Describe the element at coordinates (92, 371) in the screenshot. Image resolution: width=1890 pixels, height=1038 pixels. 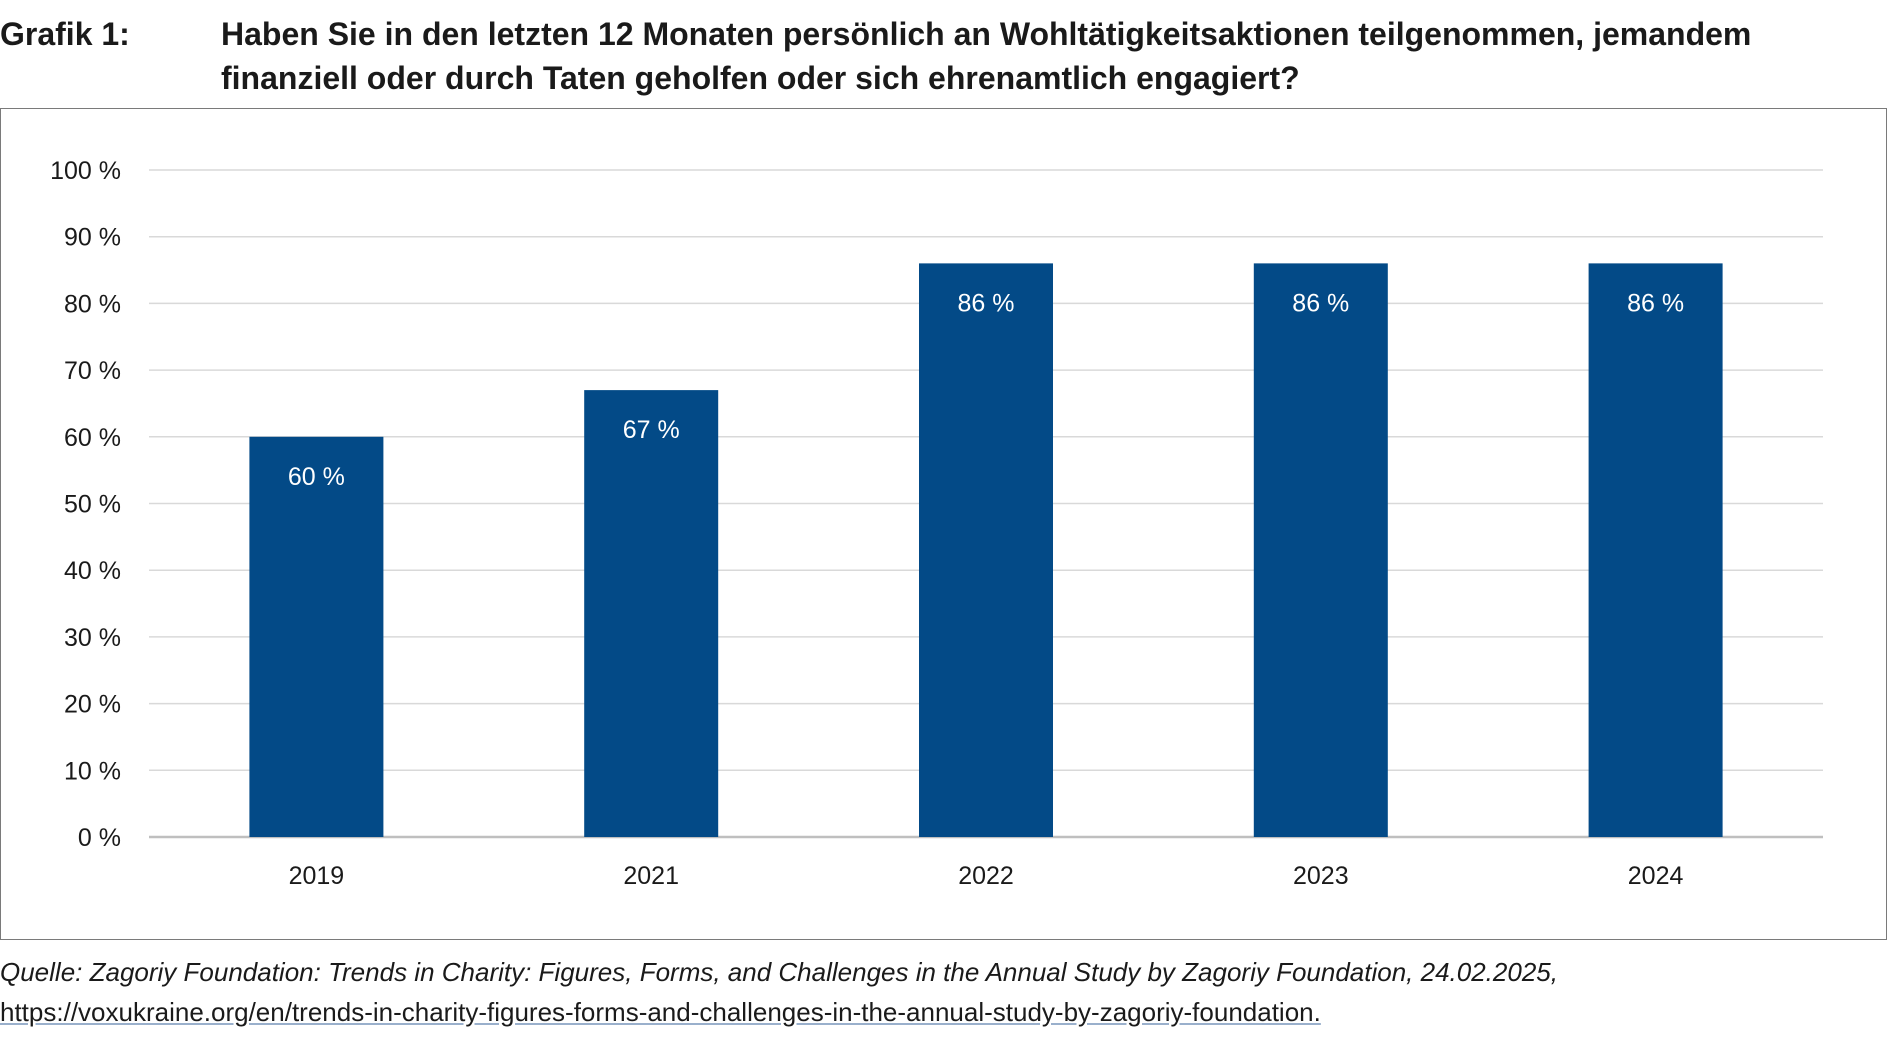
I see `y-tick-label: 70 %` at that location.